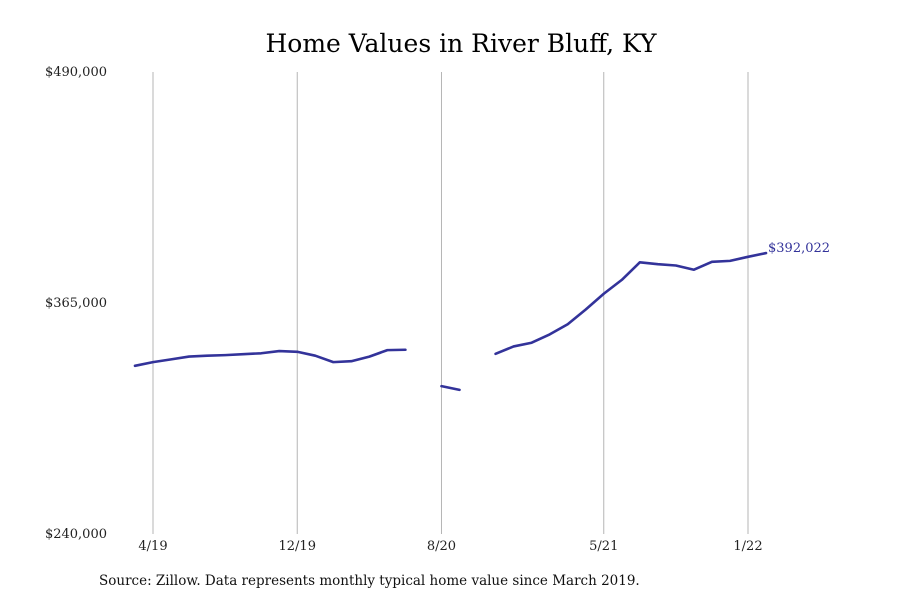 This screenshot has height=600, width=900. What do you see at coordinates (799, 248) in the screenshot?
I see `last-value-label: $392,022` at bounding box center [799, 248].